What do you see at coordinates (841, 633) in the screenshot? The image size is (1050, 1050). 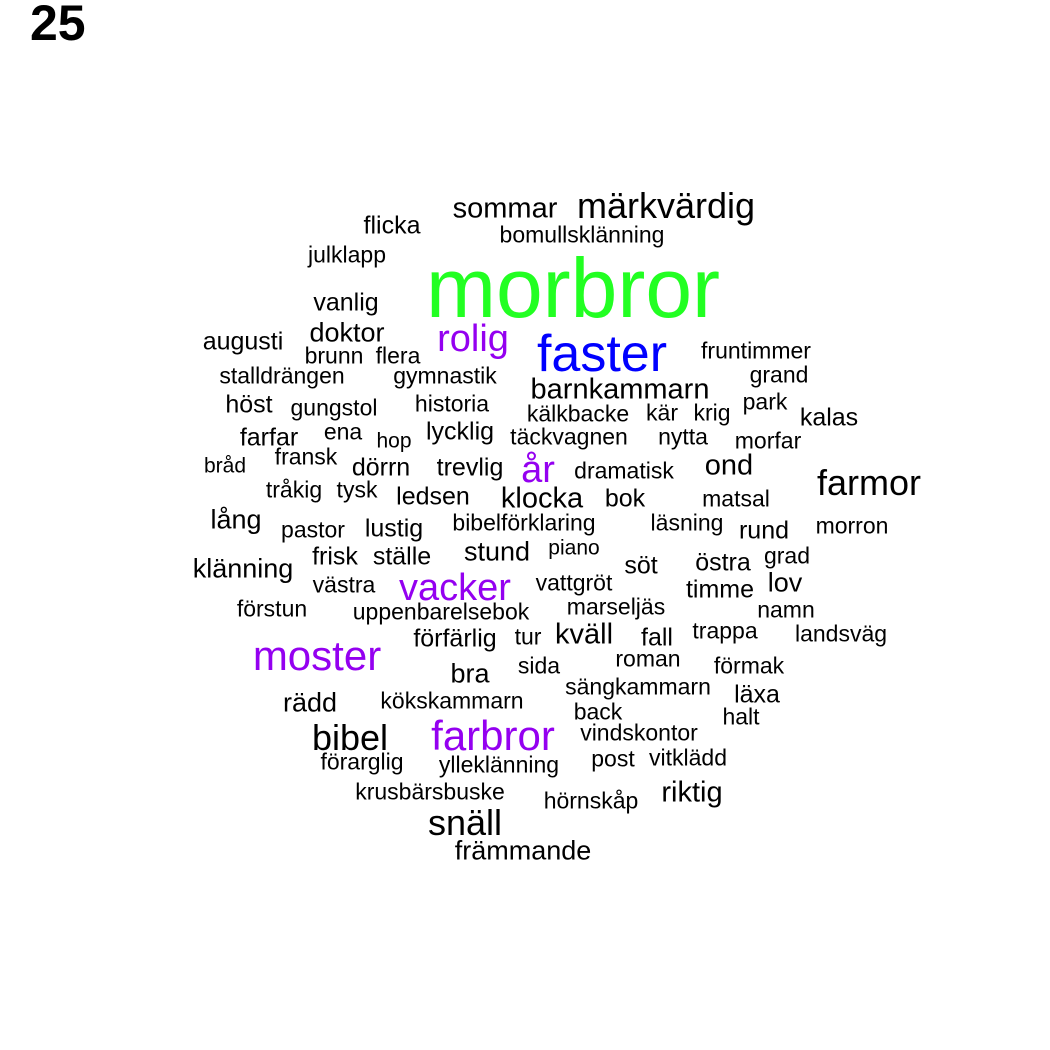 I see `cloud-word: landsväg` at bounding box center [841, 633].